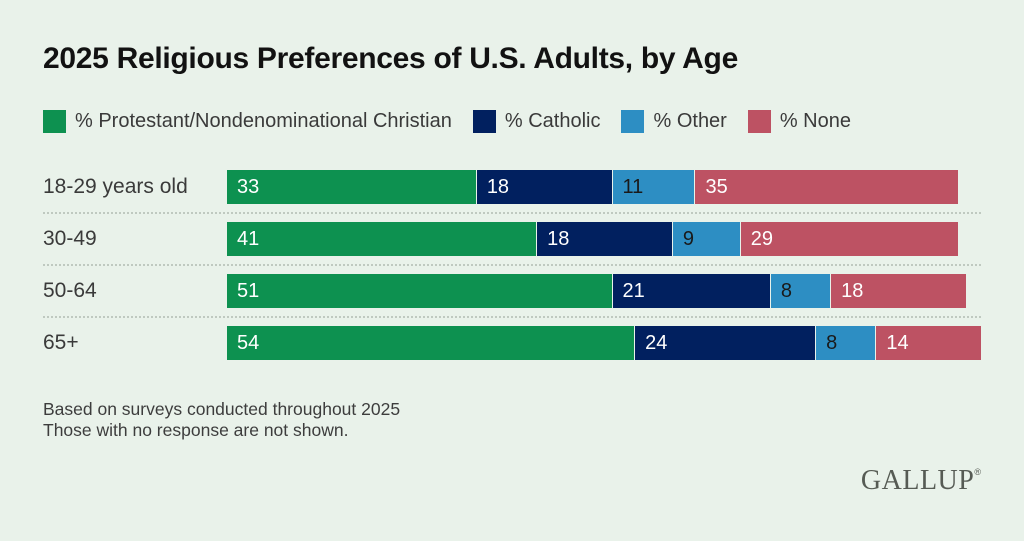  Describe the element at coordinates (484, 121) in the screenshot. I see `legend-swatch-catholic` at that location.